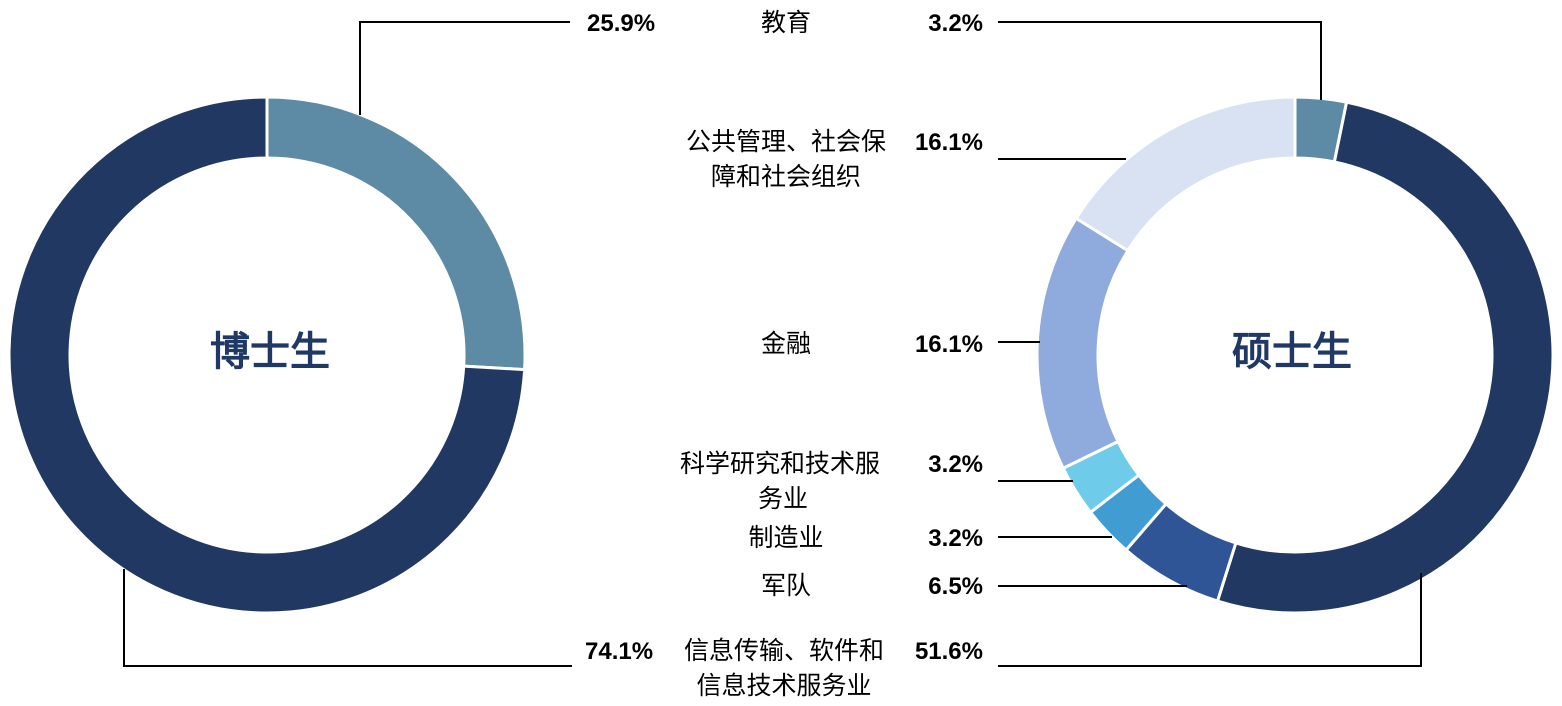  Describe the element at coordinates (1160, 60) in the screenshot. I see `leader-master-edu` at that location.